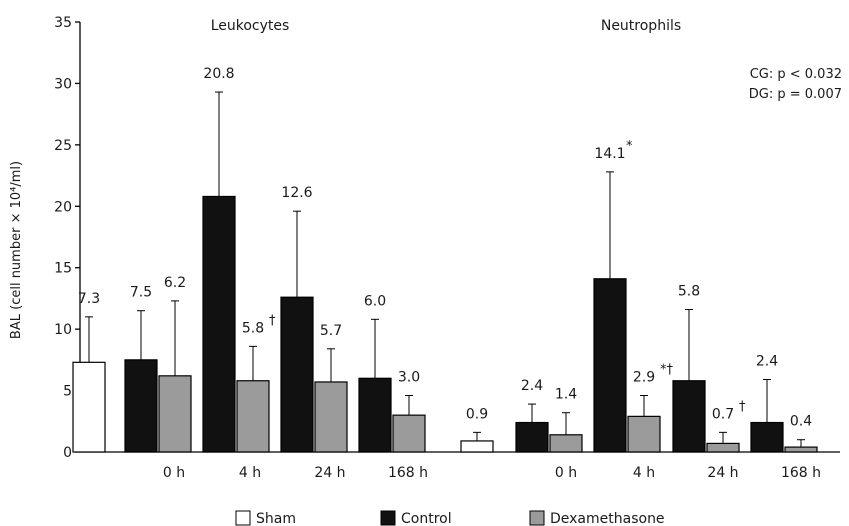 Image resolution: width=849 pixels, height=526 pixels. I want to click on legend-swatch-dexamethasone, so click(537, 518).